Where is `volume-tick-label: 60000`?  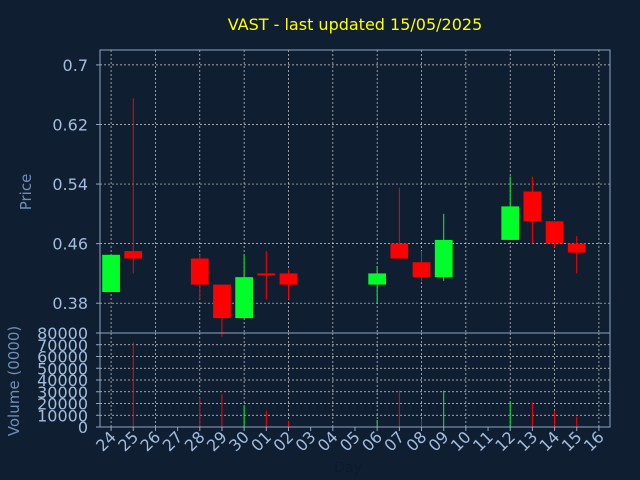
volume-tick-label: 60000 is located at coordinates (62, 357).